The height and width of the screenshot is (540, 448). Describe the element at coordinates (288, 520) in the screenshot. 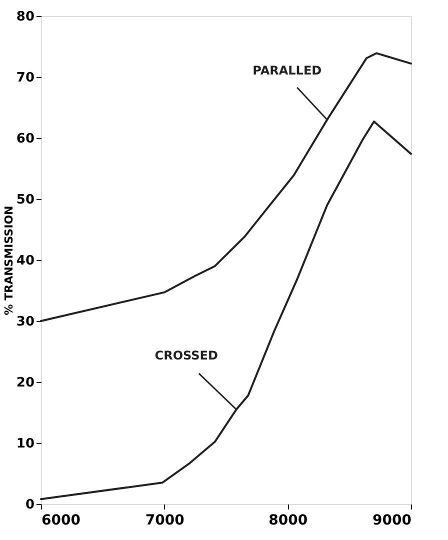

I see `x-tick-label: 8000` at that location.